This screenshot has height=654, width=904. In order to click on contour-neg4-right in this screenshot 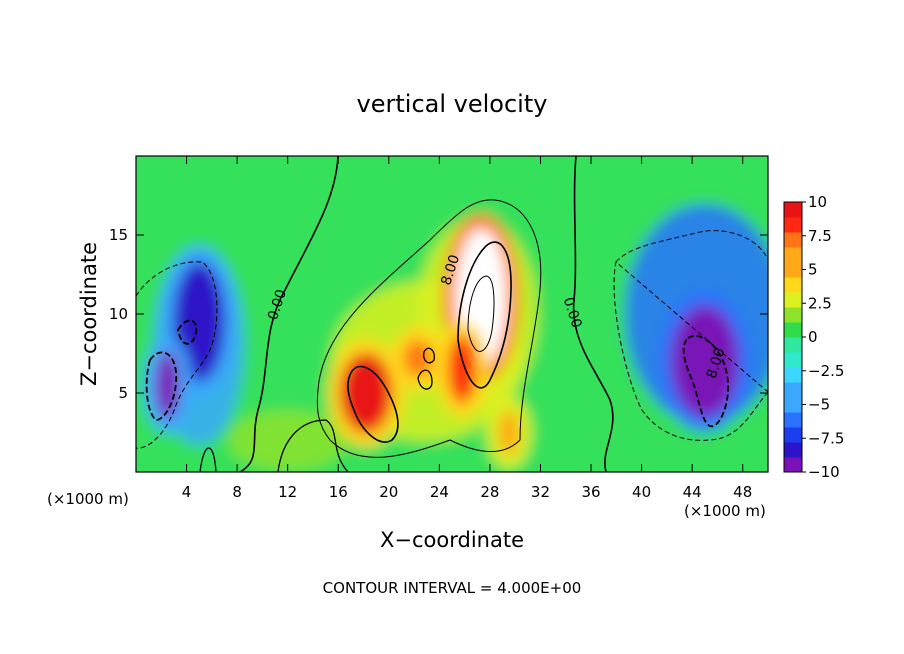, I will do `click(690, 335)`.